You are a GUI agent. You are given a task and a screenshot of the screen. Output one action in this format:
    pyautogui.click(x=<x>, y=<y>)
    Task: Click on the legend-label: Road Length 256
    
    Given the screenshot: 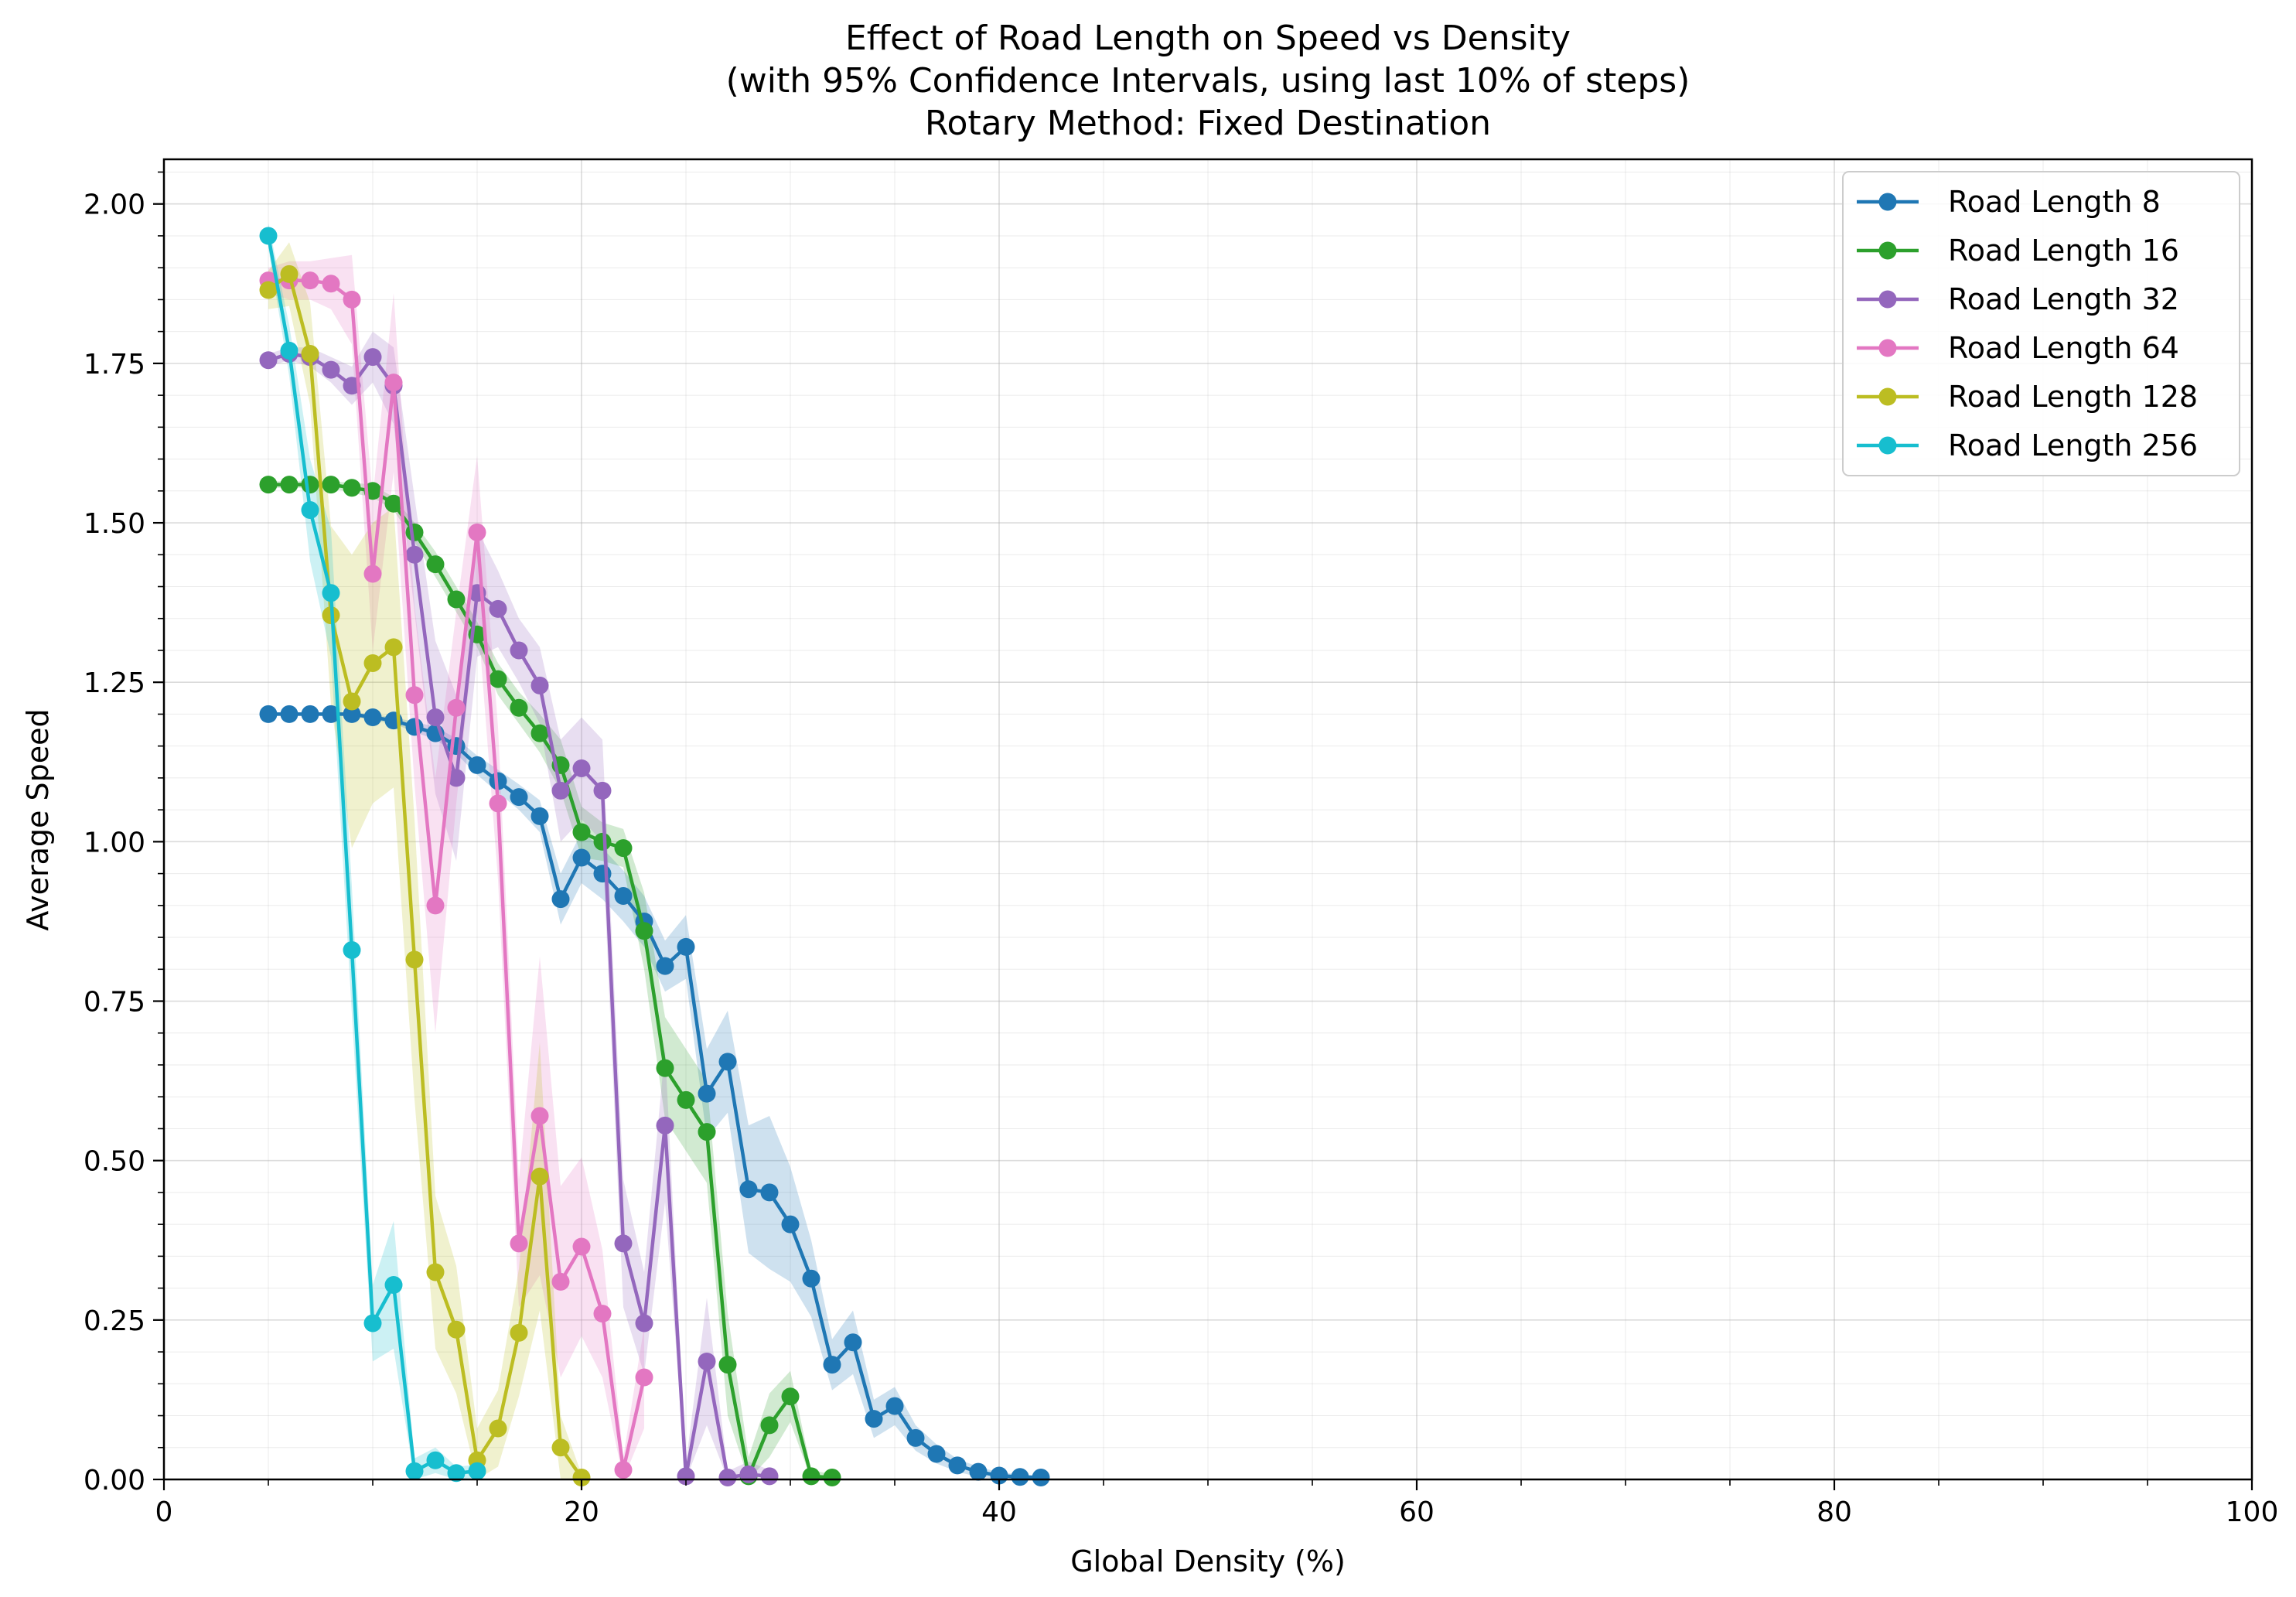 What is the action you would take?
    pyautogui.click(x=2073, y=445)
    